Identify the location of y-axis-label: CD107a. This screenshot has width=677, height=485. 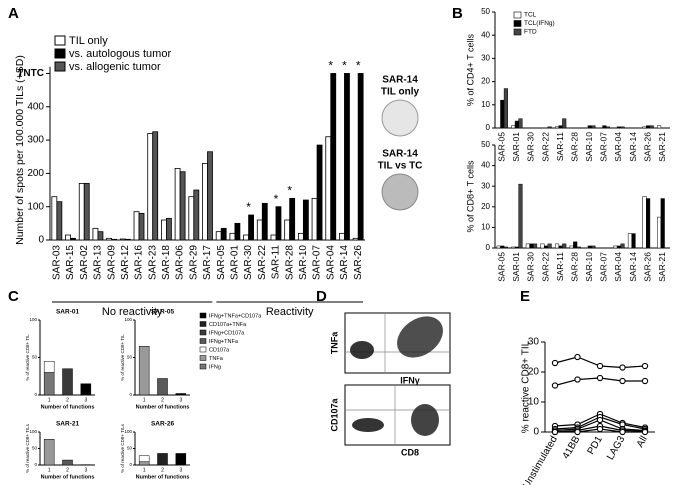
(334, 415).